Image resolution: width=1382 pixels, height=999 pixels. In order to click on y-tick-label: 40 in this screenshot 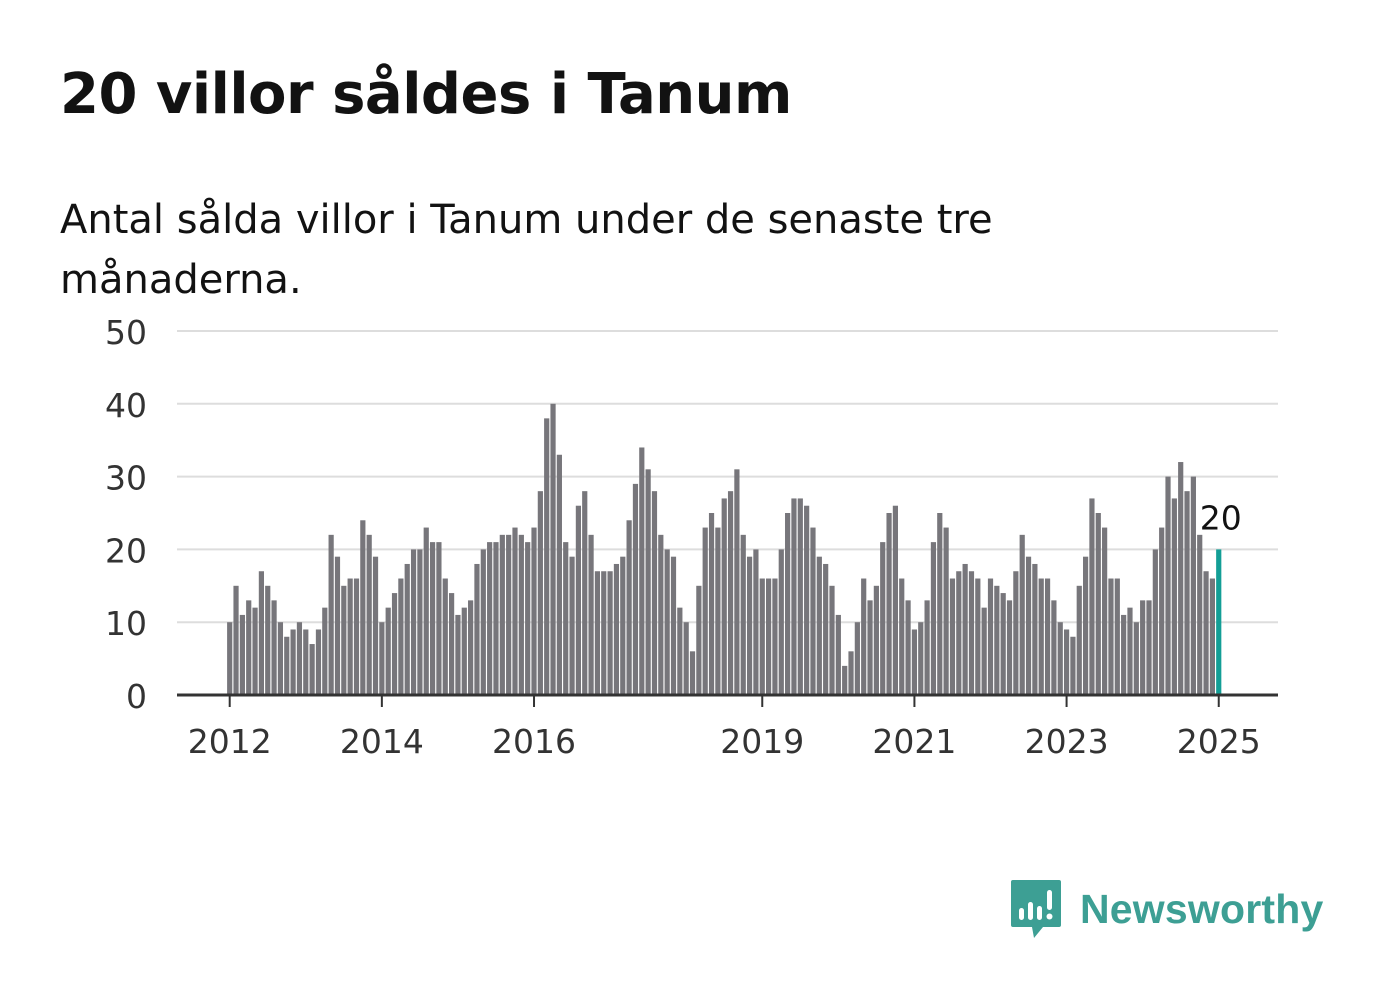, I will do `click(126, 405)`.